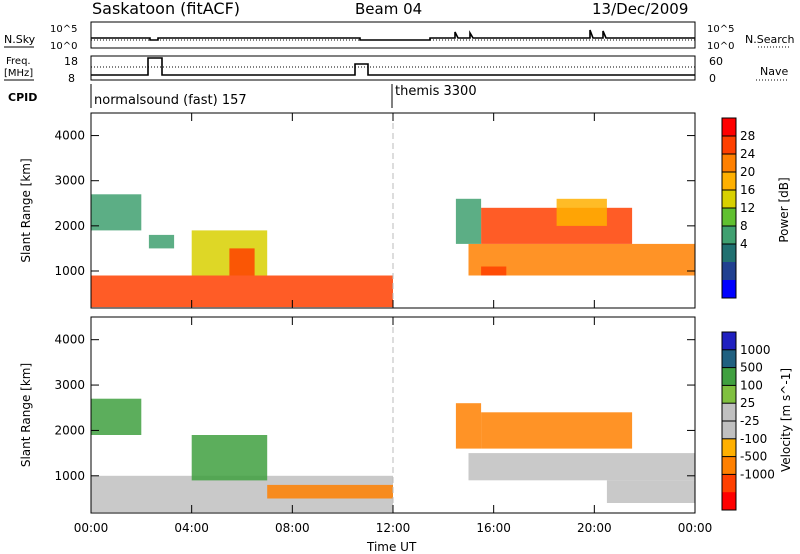 Image resolution: width=800 pixels, height=554 pixels. I want to click on x-tick-label: 04:00, so click(191, 528).